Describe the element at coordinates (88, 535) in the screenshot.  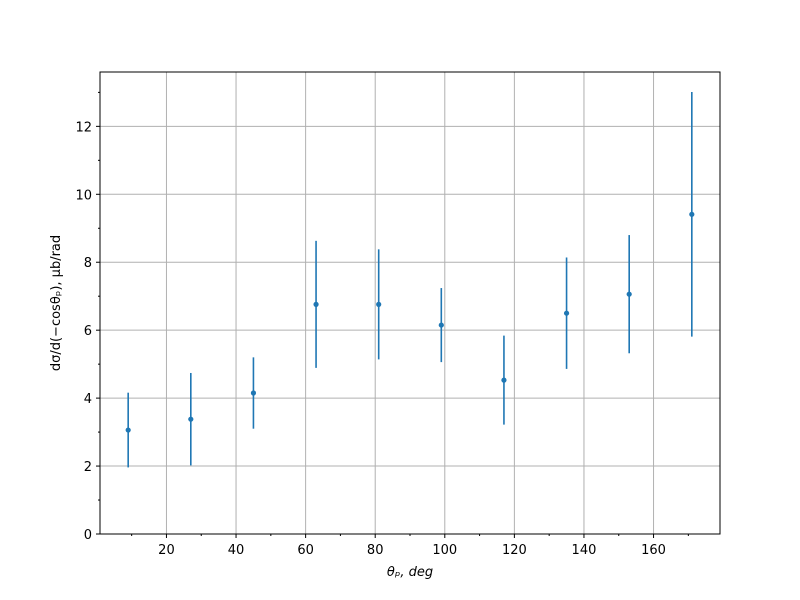
I see `y-tick-label: 0` at that location.